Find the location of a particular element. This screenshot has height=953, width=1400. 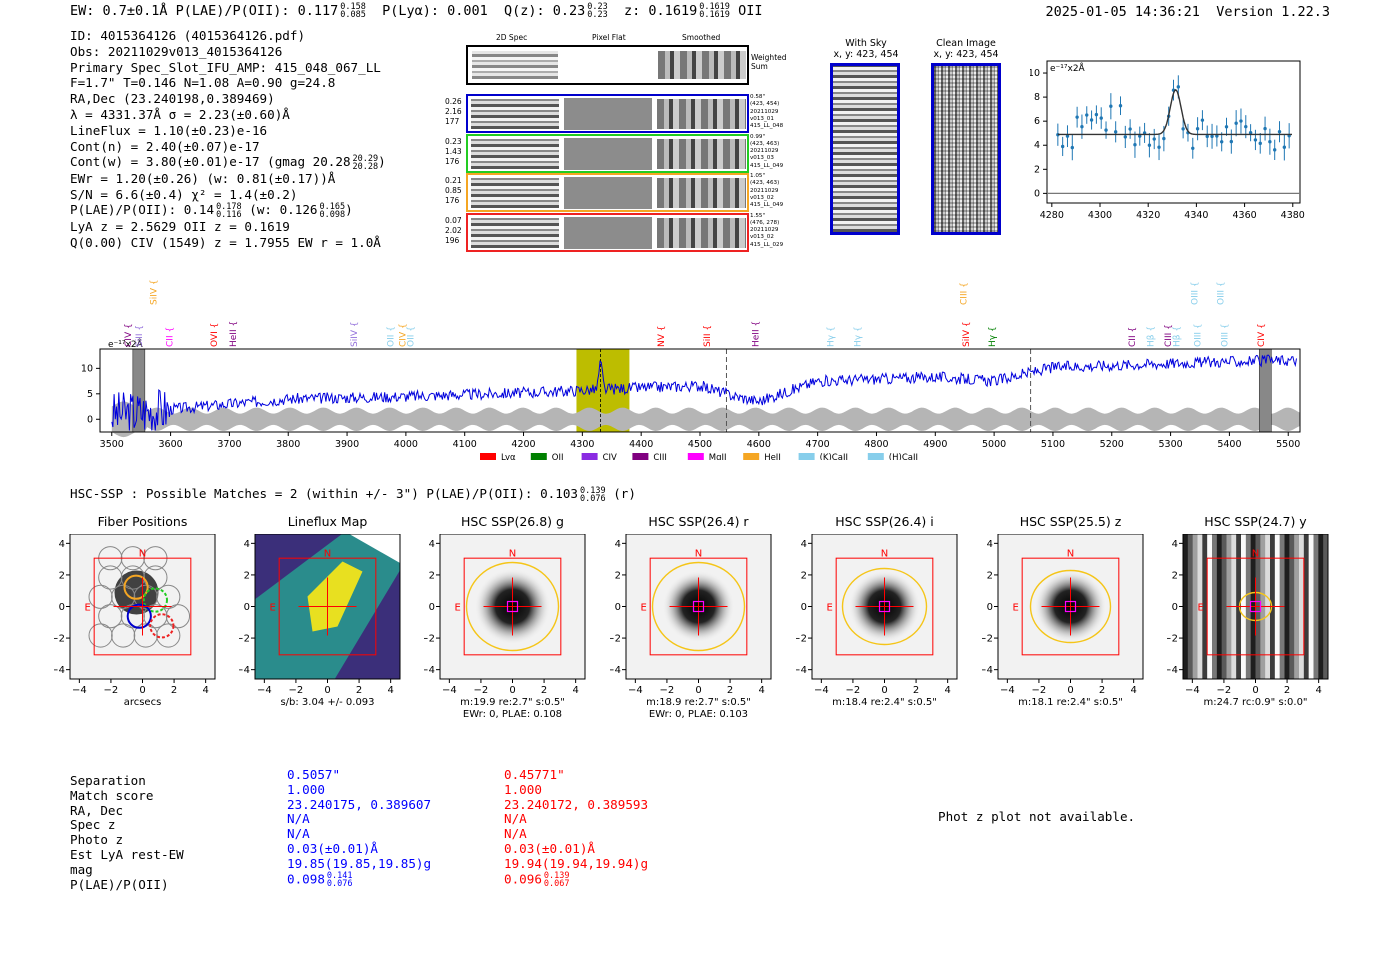

match-value: N/A is located at coordinates (298, 819).